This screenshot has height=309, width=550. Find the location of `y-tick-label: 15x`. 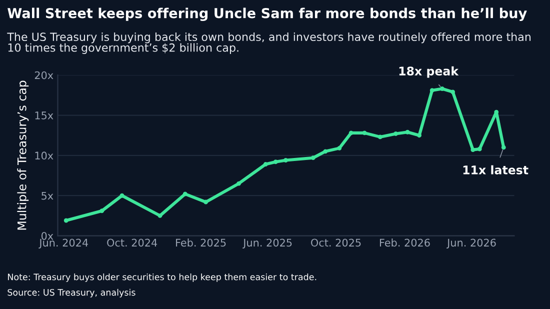

y-tick-label: 15x is located at coordinates (44, 116).